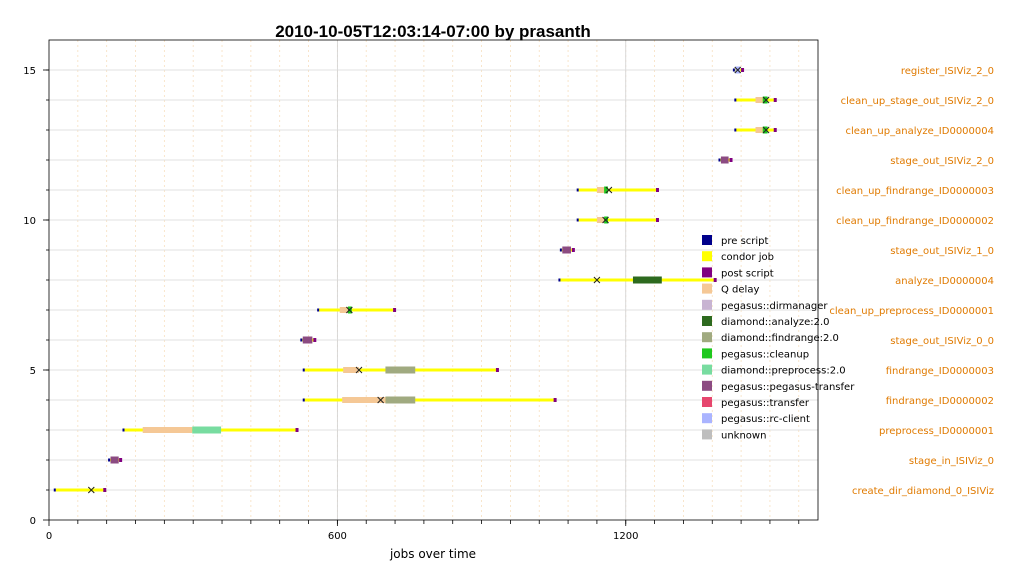 The image size is (1015, 577). I want to click on legend-label: pegasus::pegasus-transfer, so click(788, 387).